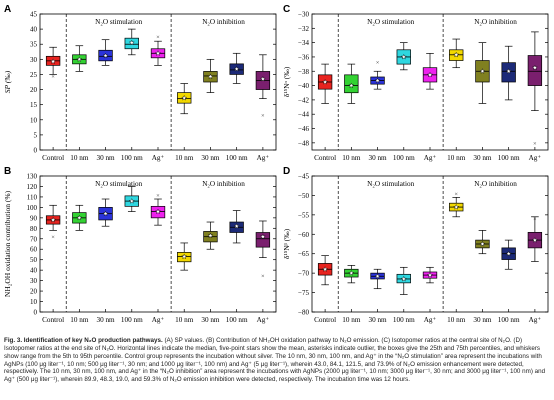  I want to click on y-tick-label: −60, so click(303, 235).